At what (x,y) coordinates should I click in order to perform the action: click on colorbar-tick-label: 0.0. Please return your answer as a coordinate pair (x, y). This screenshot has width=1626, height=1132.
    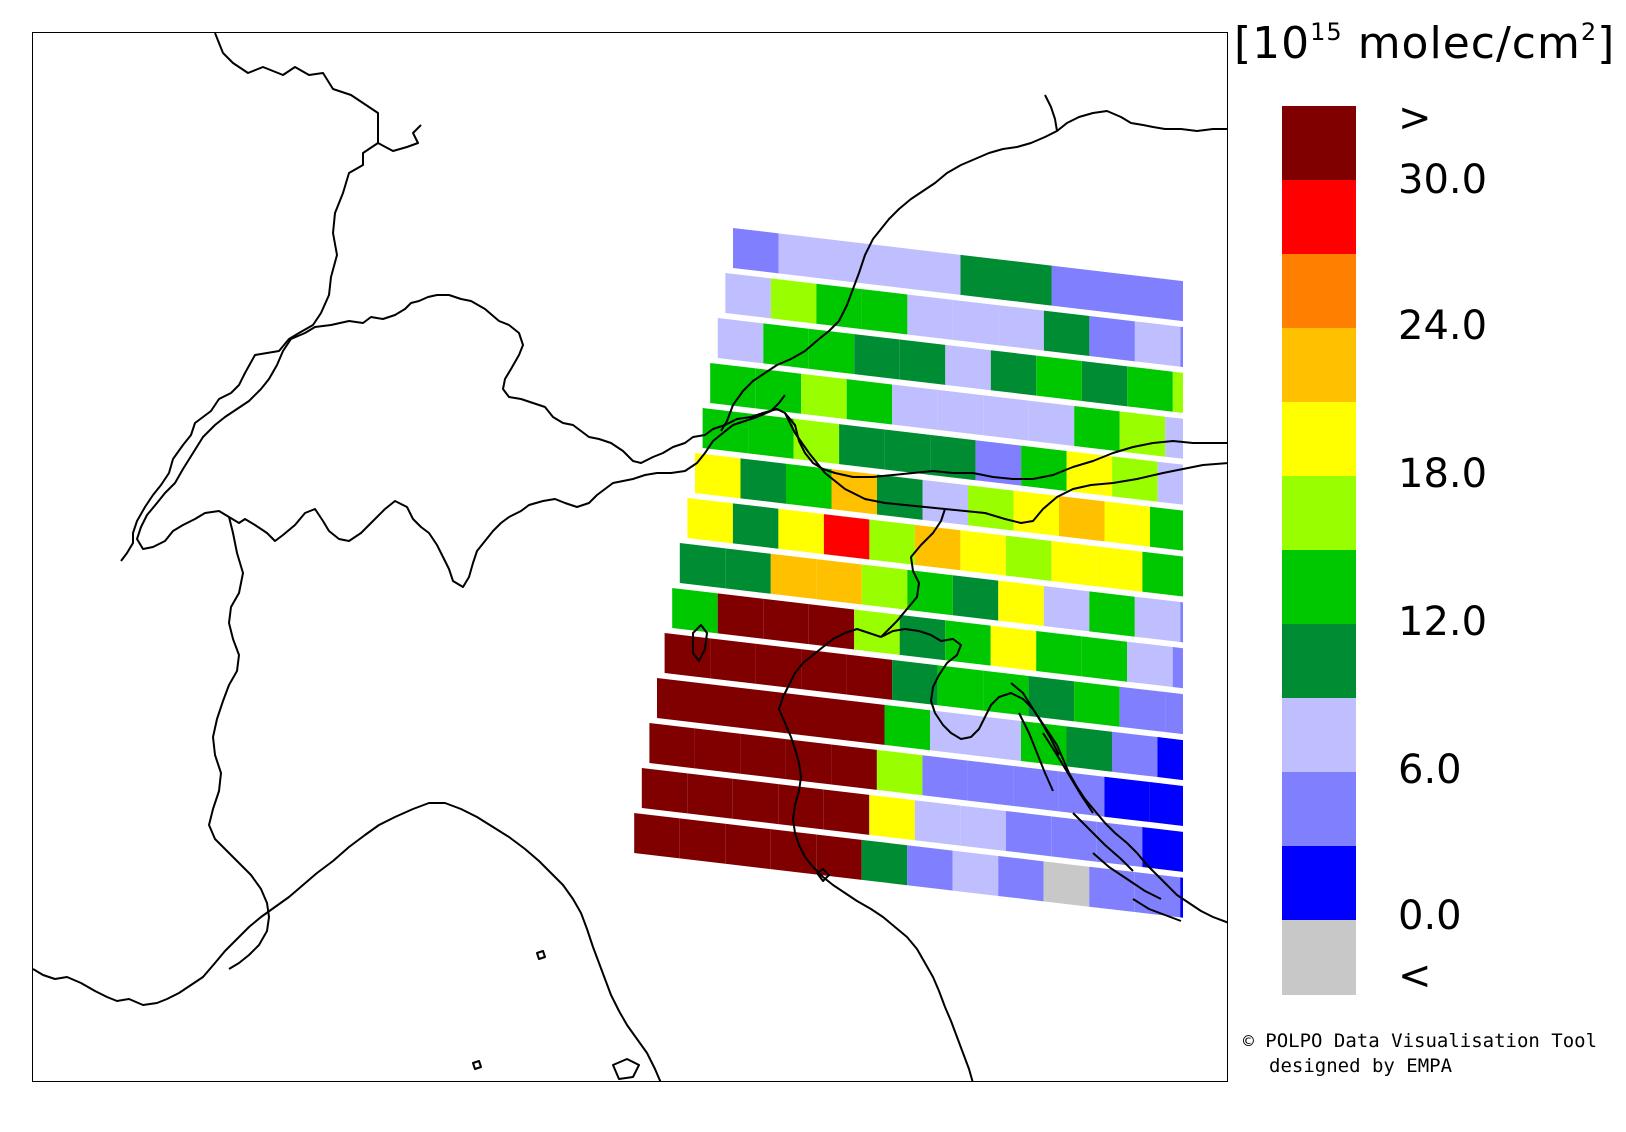
    Looking at the image, I should click on (1430, 916).